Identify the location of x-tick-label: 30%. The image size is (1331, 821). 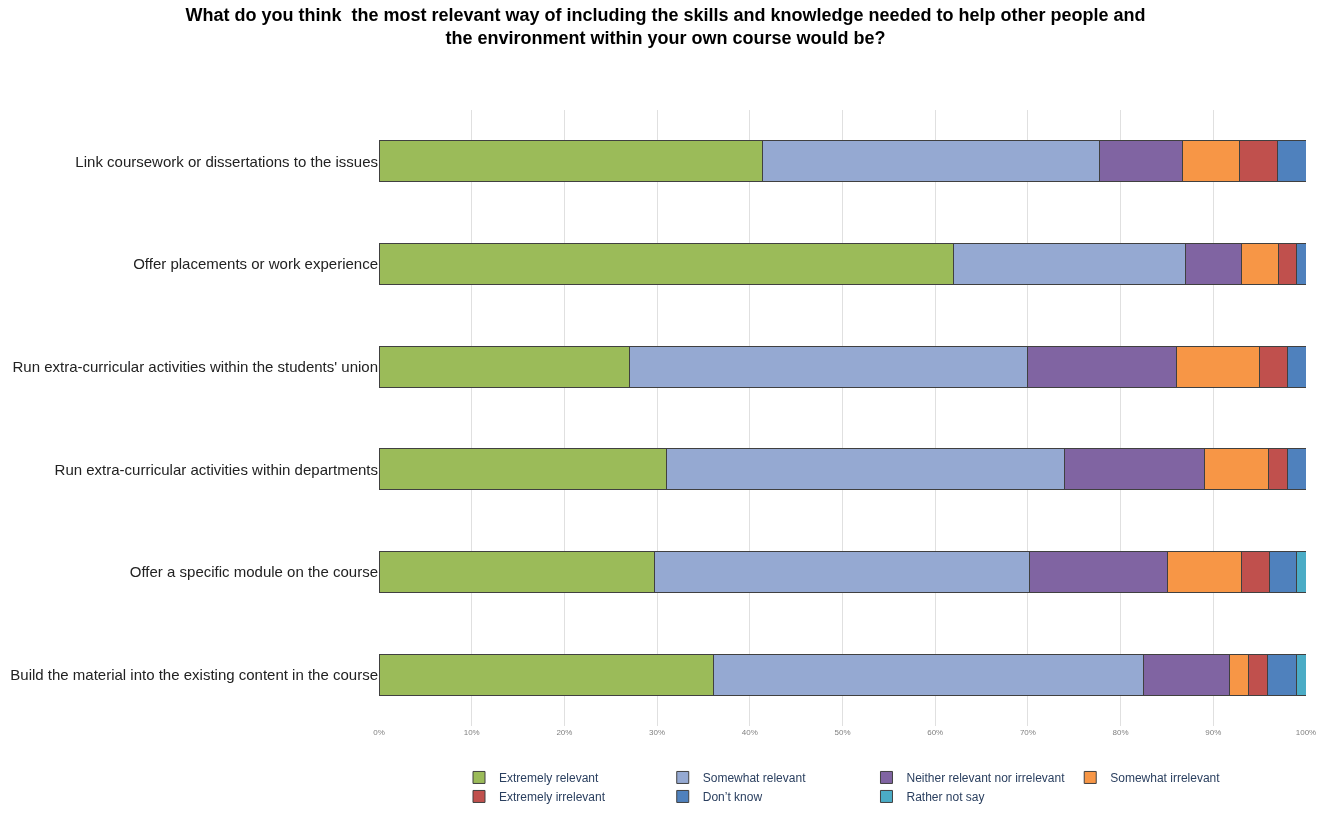
(657, 732).